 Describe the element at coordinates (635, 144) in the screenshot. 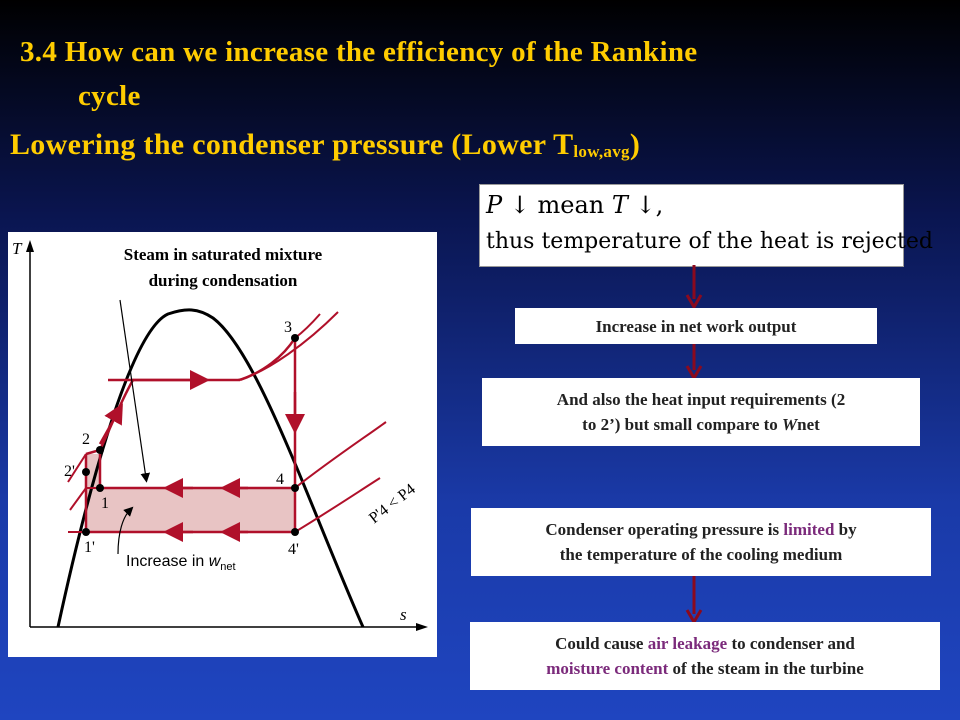

I see `subtitle-close: )` at that location.